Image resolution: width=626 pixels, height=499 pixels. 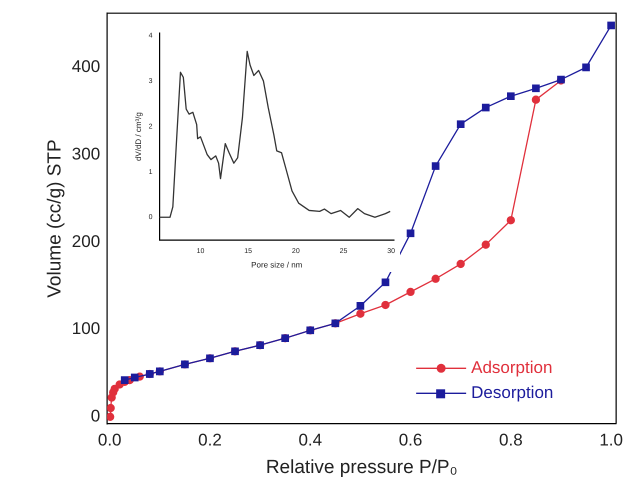 What do you see at coordinates (55, 218) in the screenshot?
I see `y-axis-title: Volume (cc/g) STP` at bounding box center [55, 218].